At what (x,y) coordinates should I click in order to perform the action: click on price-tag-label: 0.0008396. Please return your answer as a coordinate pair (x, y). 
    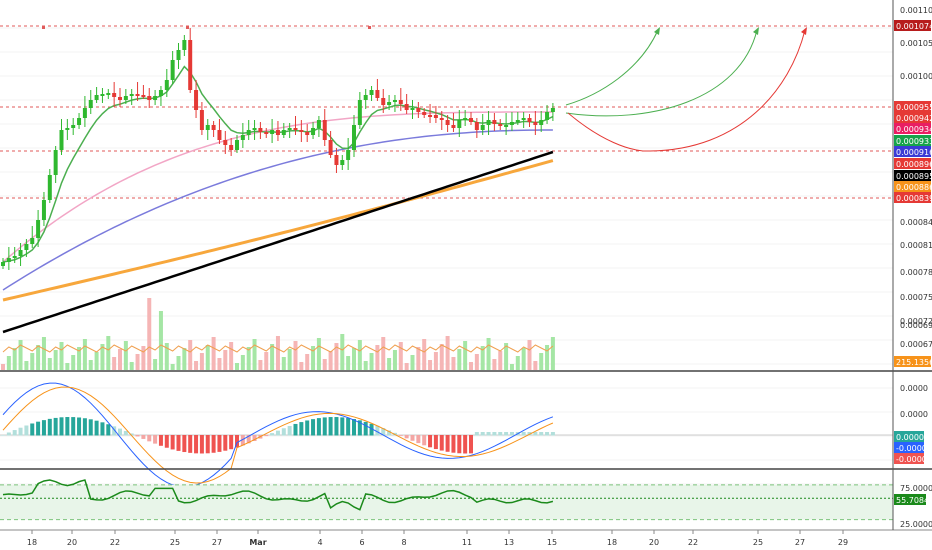
    Looking at the image, I should click on (914, 198).